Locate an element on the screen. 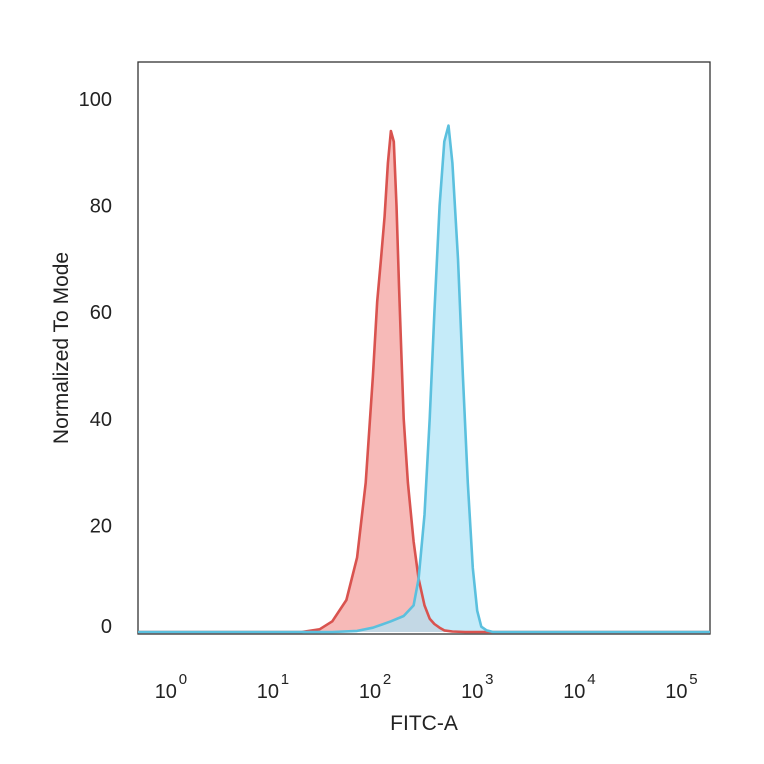 Image resolution: width=764 pixels, height=764 pixels. y-tick-label: 60 is located at coordinates (101, 313).